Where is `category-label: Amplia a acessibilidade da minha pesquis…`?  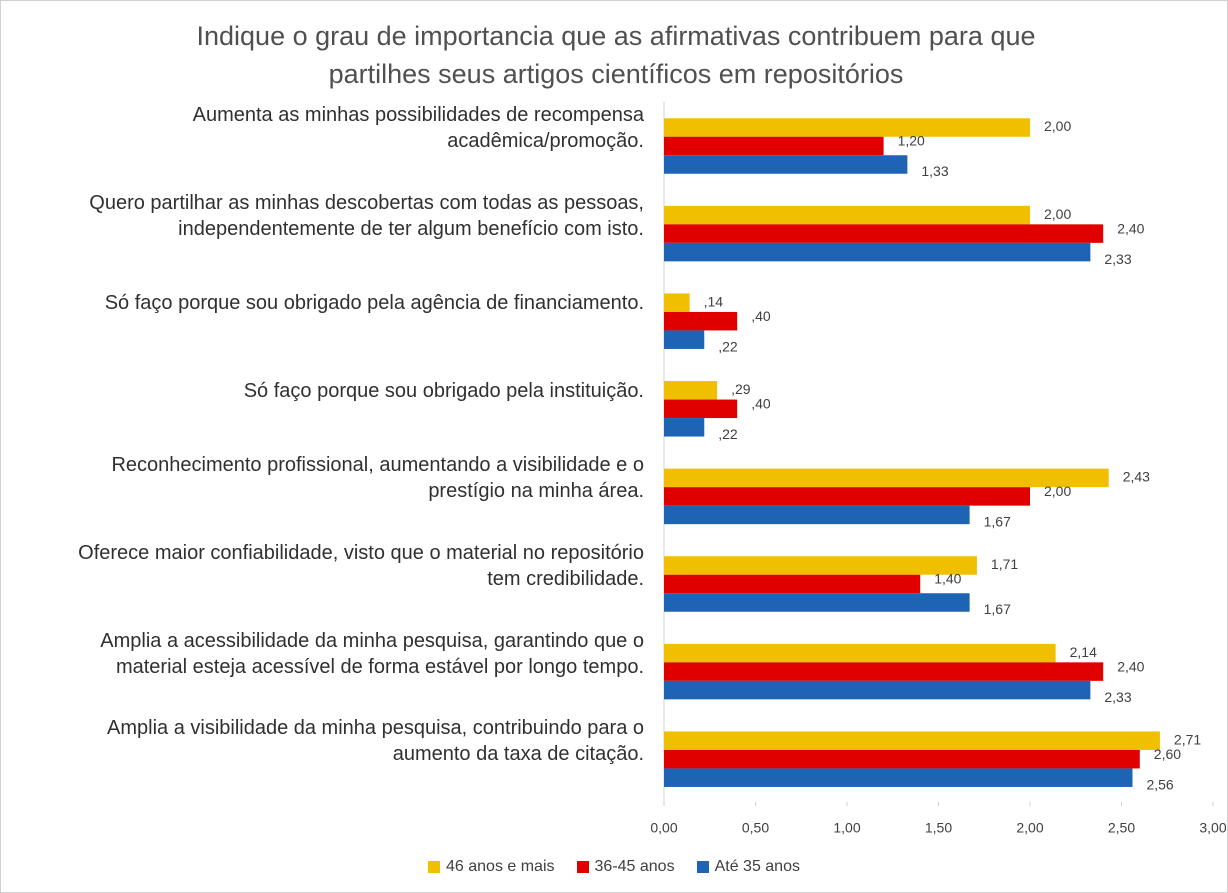 category-label: Amplia a acessibilidade da minha pesquis… is located at coordinates (372, 653).